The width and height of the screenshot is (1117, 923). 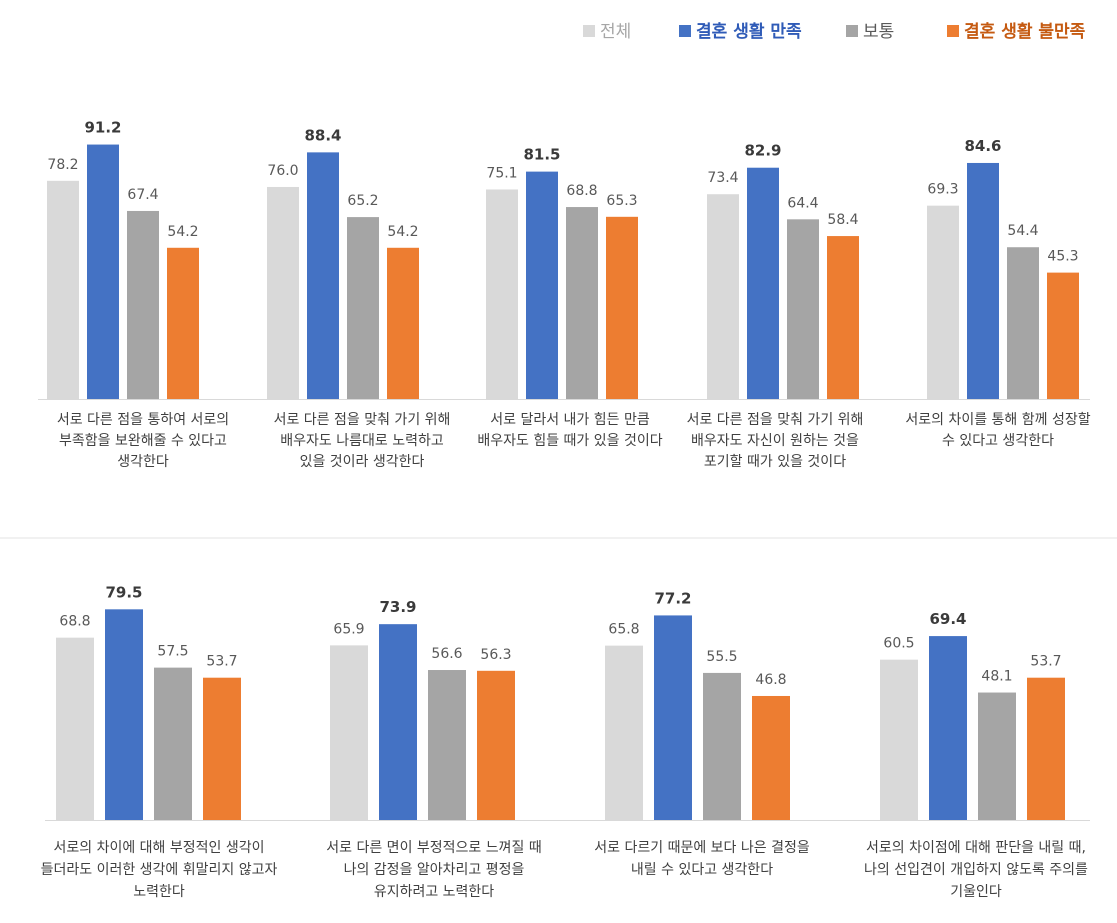 I want to click on data-label: 77.2, so click(x=672, y=598).